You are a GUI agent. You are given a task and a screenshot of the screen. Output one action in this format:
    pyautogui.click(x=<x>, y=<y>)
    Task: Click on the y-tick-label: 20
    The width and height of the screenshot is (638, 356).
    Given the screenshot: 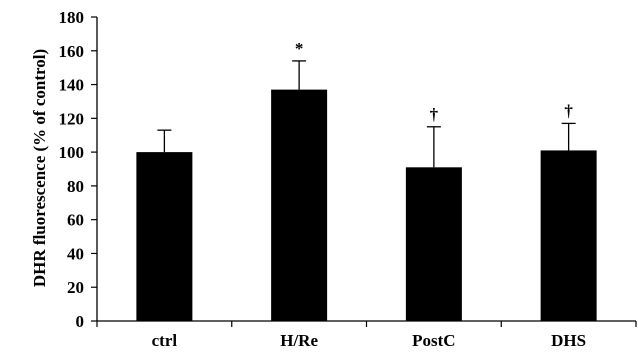 What is the action you would take?
    pyautogui.click(x=75, y=287)
    